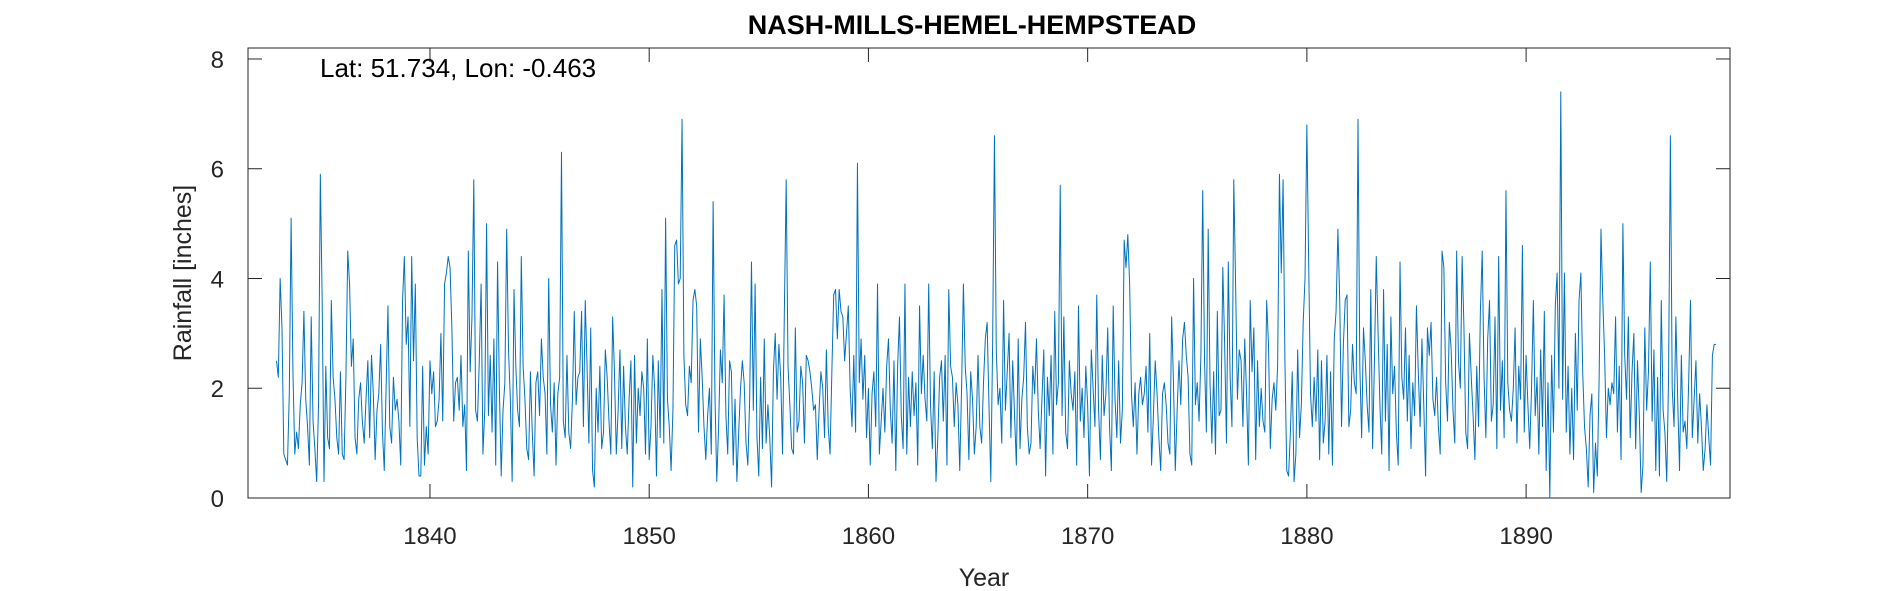  I want to click on chart-title: NASH-MILLS-HEMEL-HEMPSTEAD, so click(972, 25).